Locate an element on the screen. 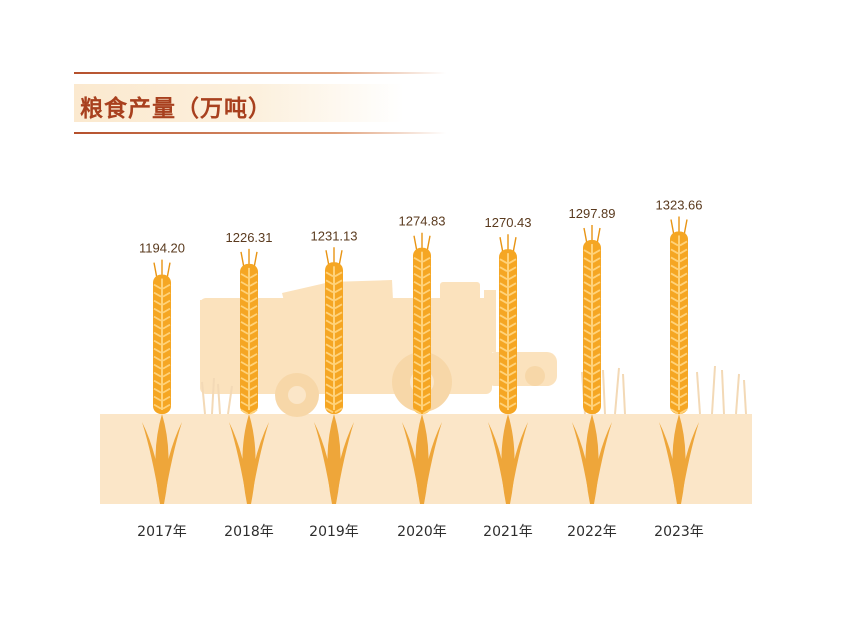 The height and width of the screenshot is (638, 850). data-label: 1323.66 is located at coordinates (679, 204).